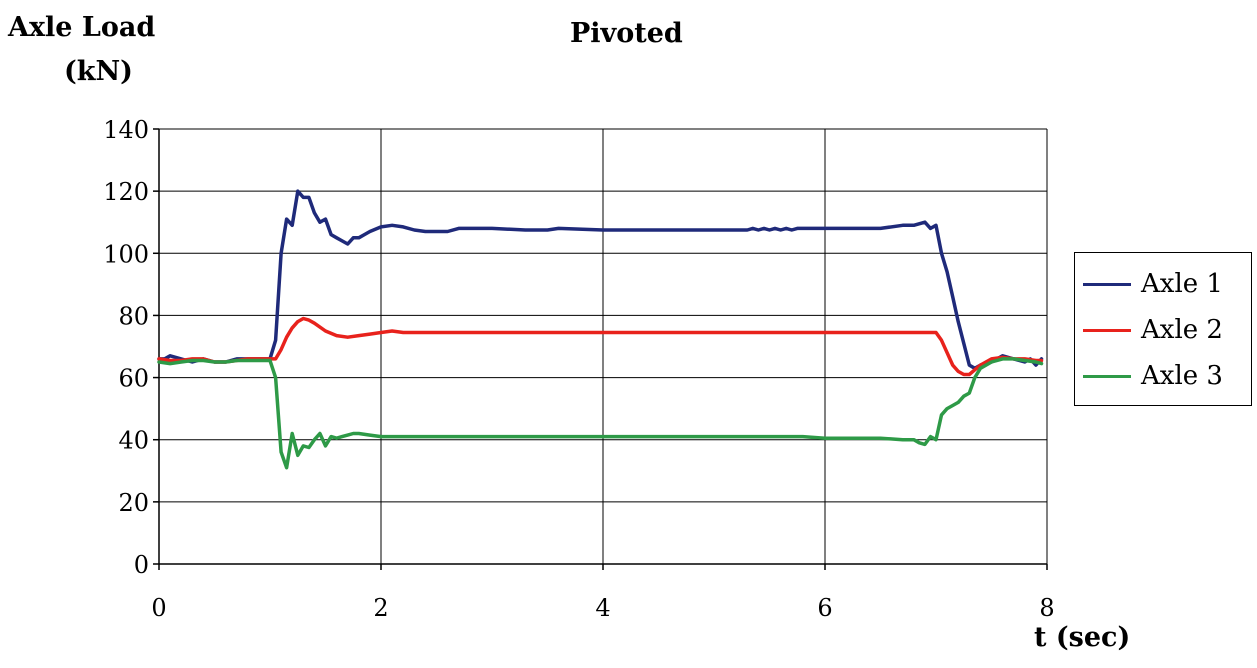 The height and width of the screenshot is (668, 1257). What do you see at coordinates (98, 71) in the screenshot?
I see `y-axis-label-line2: (kN)` at bounding box center [98, 71].